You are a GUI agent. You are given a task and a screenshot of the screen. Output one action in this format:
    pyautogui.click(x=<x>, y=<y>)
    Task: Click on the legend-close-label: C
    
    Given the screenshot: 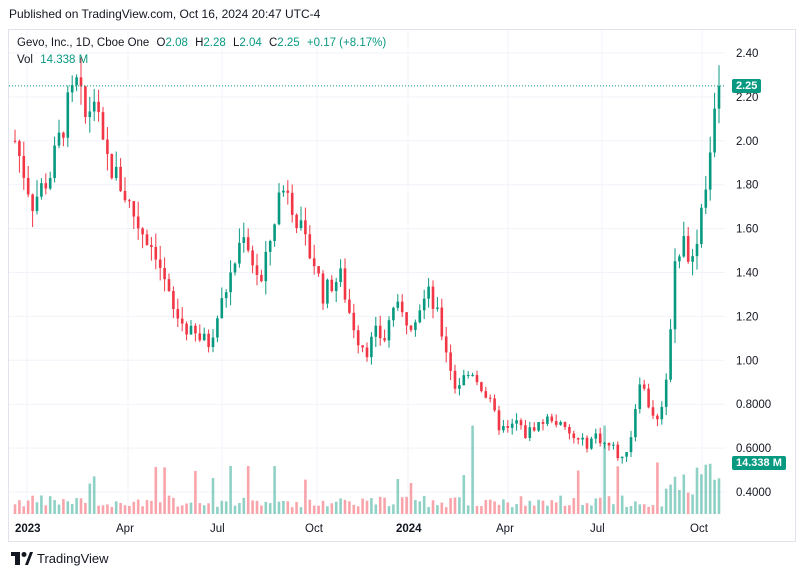 What is the action you would take?
    pyautogui.click(x=273, y=43)
    